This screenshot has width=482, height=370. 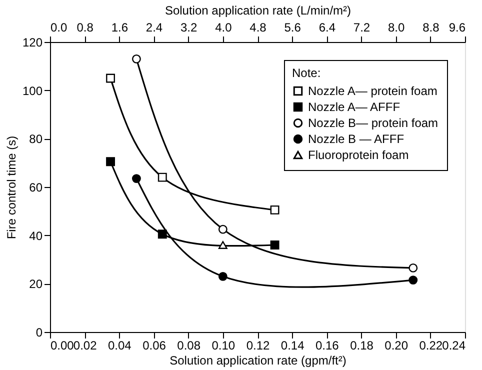 I want to click on legend-label: Nozzle A— protein foam, so click(x=373, y=91).